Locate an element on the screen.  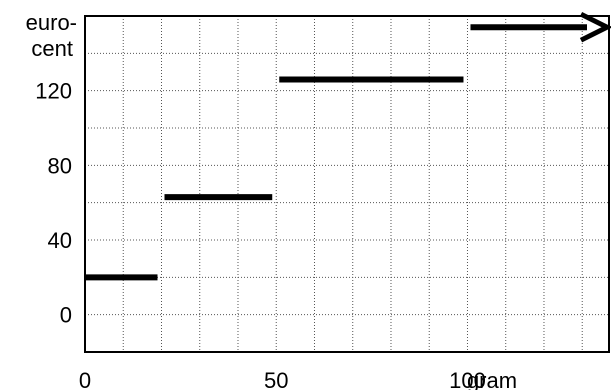
x-tick-label: 0 is located at coordinates (85, 379).